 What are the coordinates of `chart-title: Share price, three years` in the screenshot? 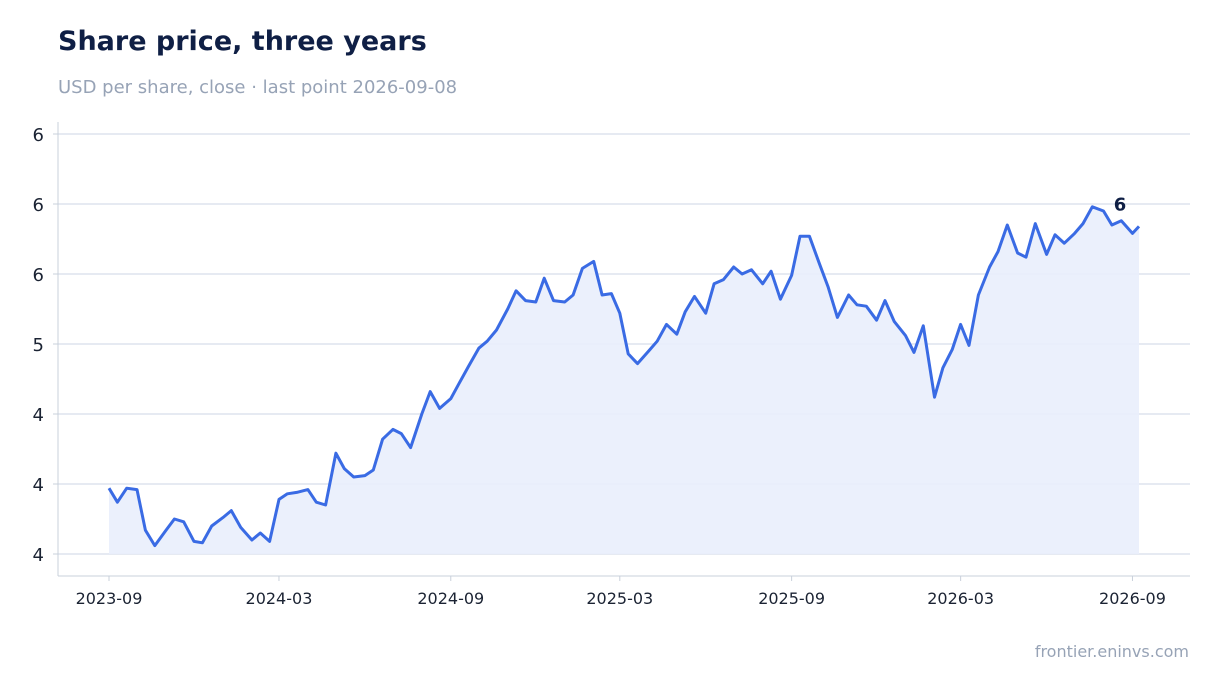 It's located at (242, 41).